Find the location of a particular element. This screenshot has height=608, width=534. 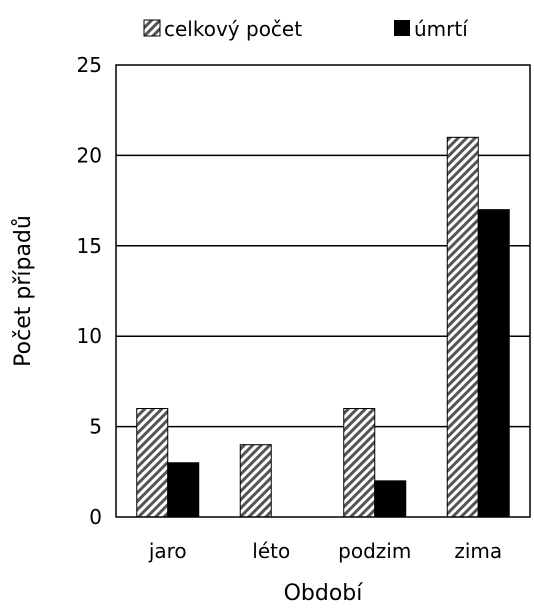

y-tick-label: 5 is located at coordinates (95, 427).